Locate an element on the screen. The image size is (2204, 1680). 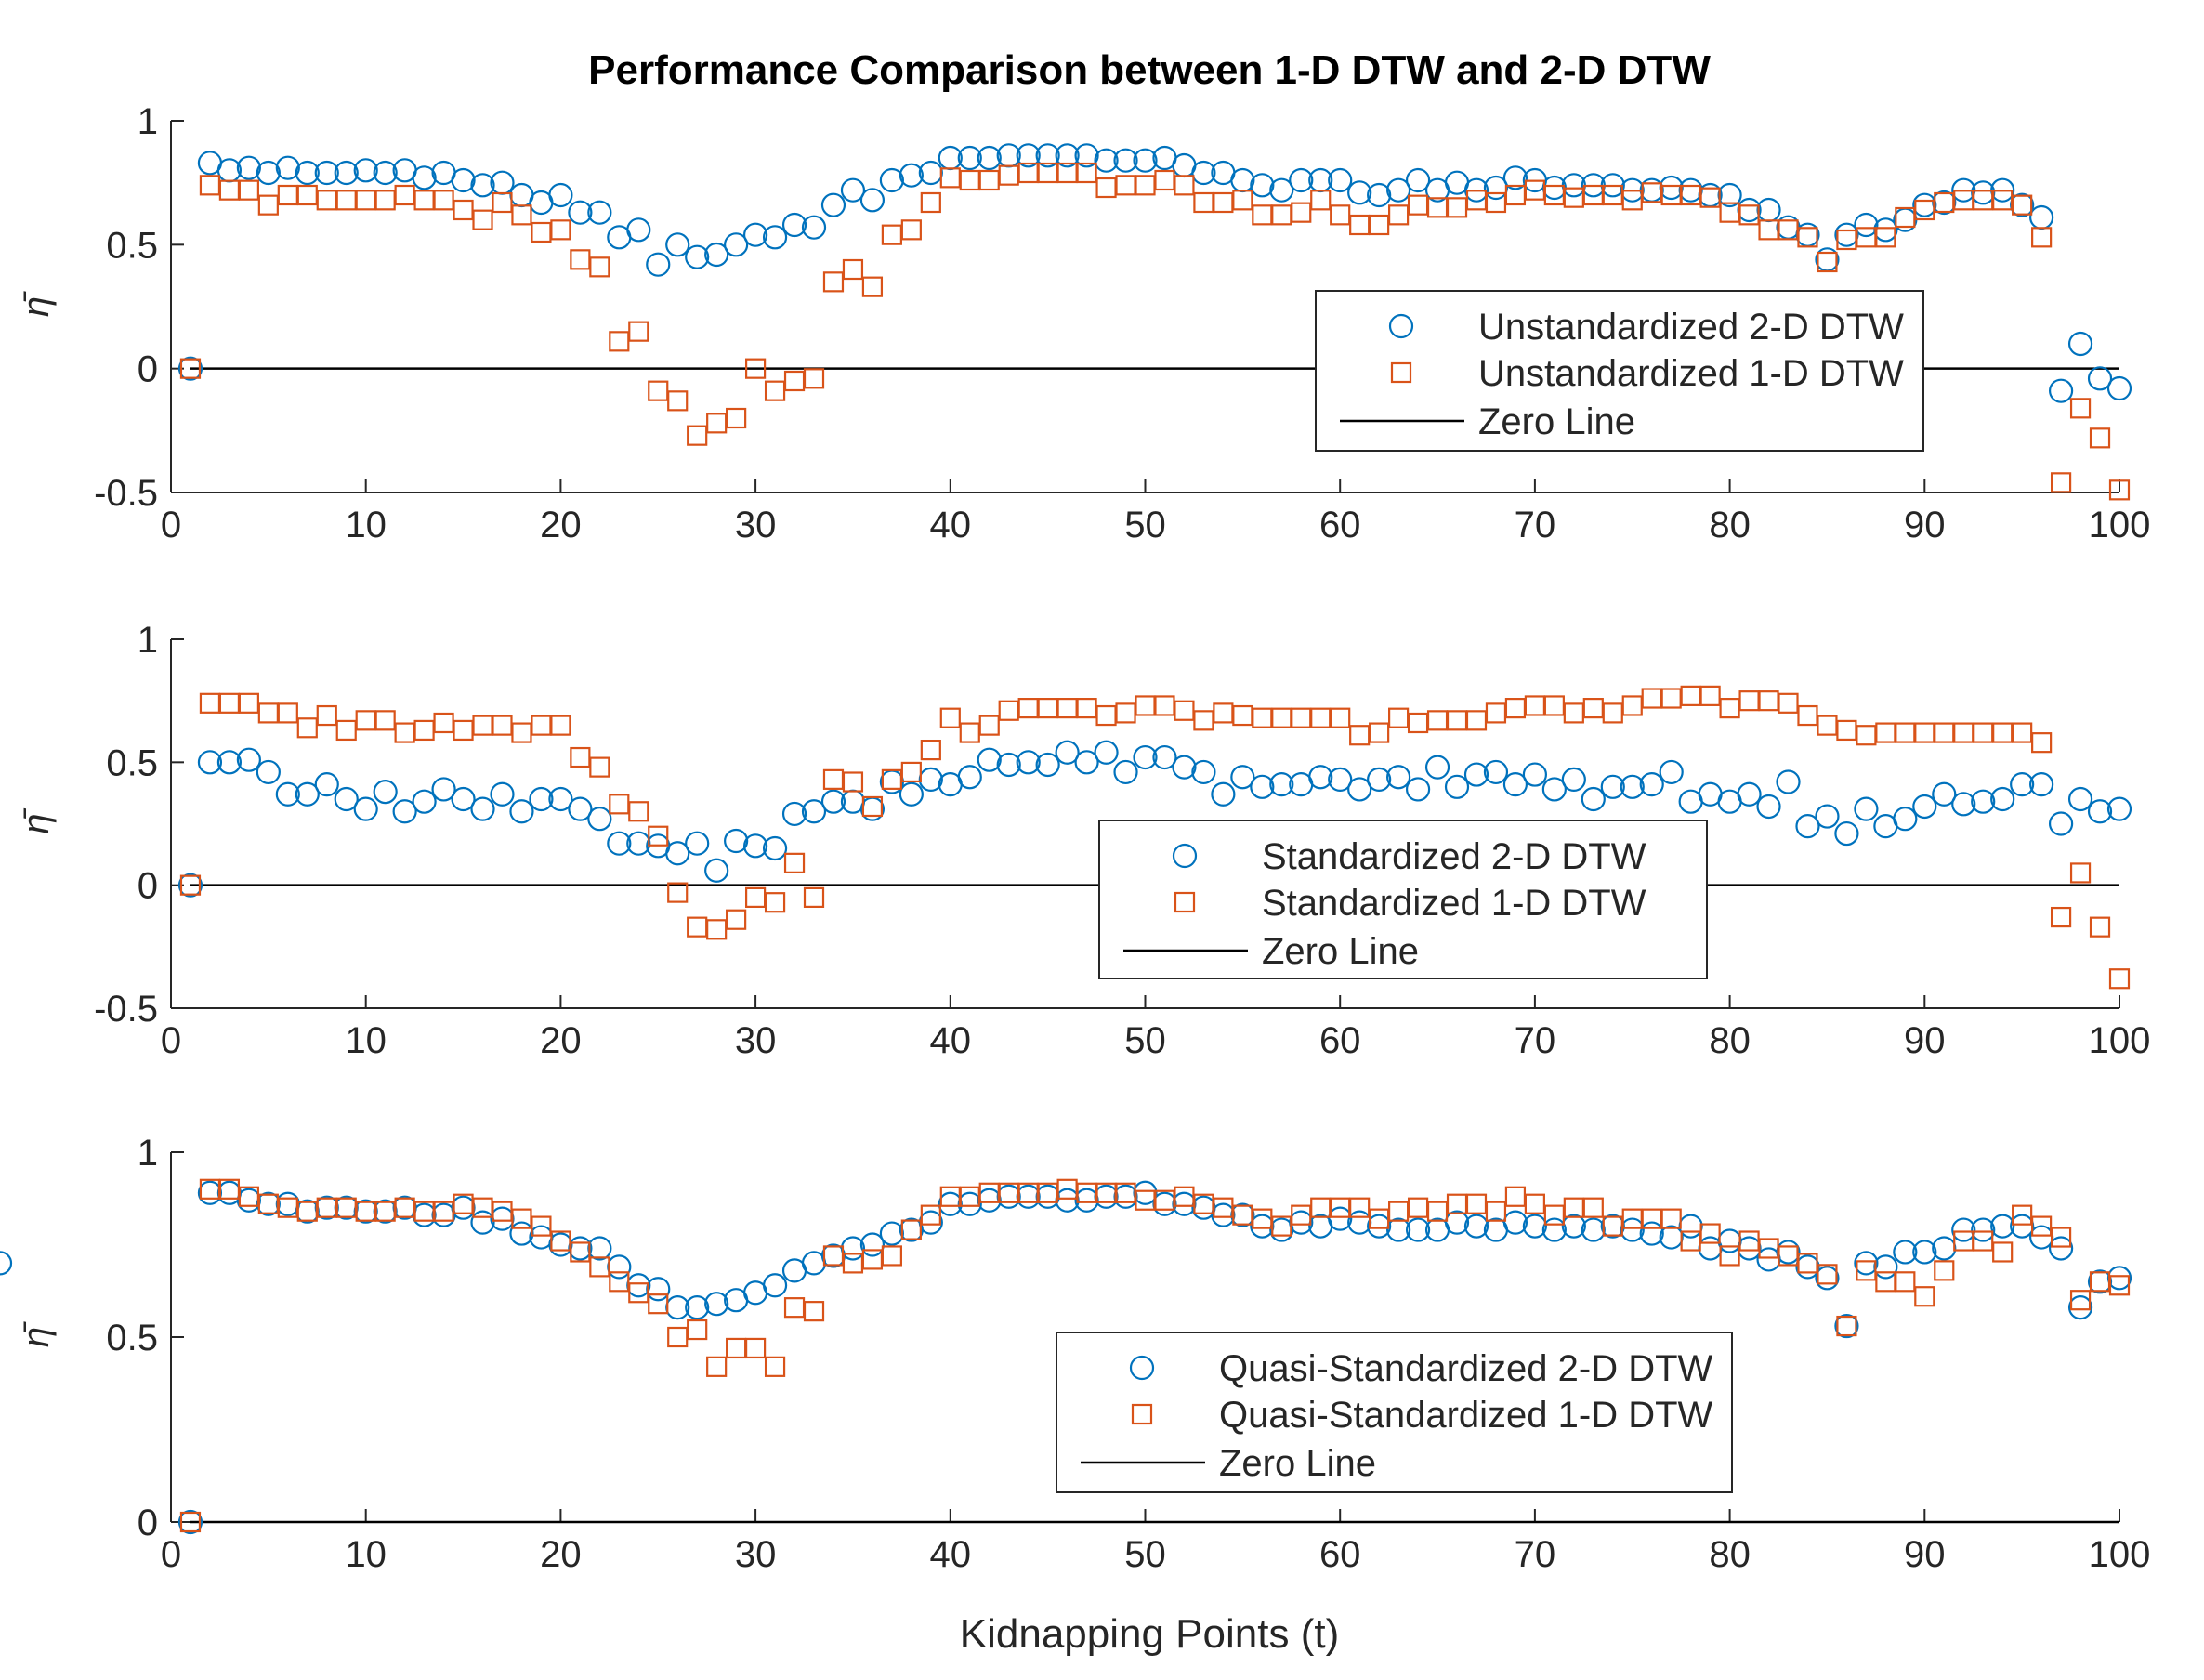
x-tick-label: 20 is located at coordinates (561, 1554).